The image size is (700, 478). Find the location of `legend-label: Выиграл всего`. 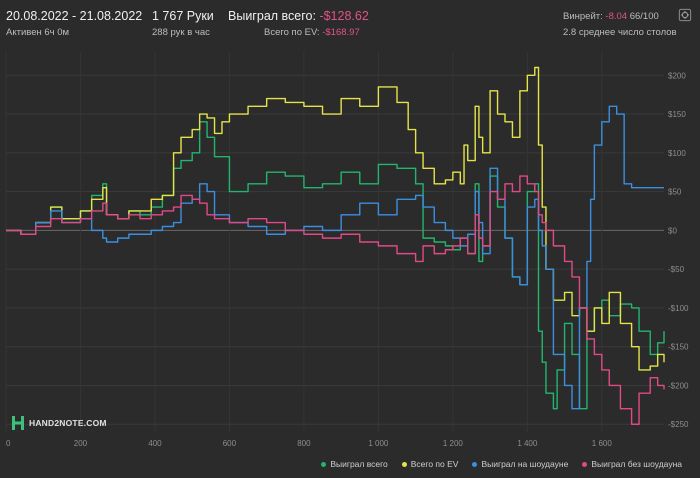

legend-label: Выиграл всего is located at coordinates (359, 464).